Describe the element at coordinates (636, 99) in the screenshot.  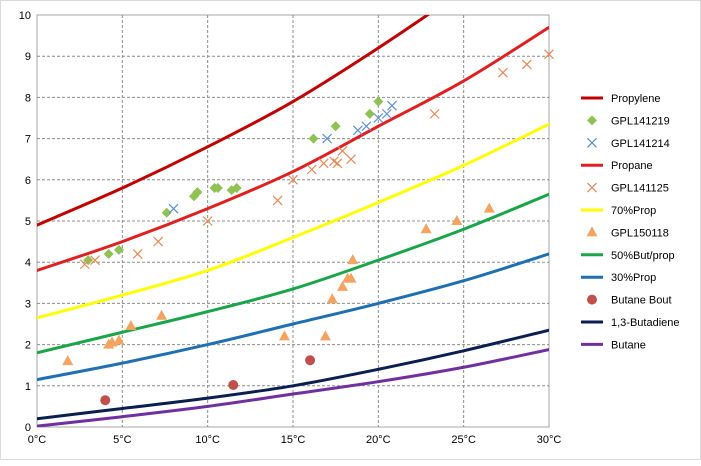
I see `legend-label: Propylene` at that location.